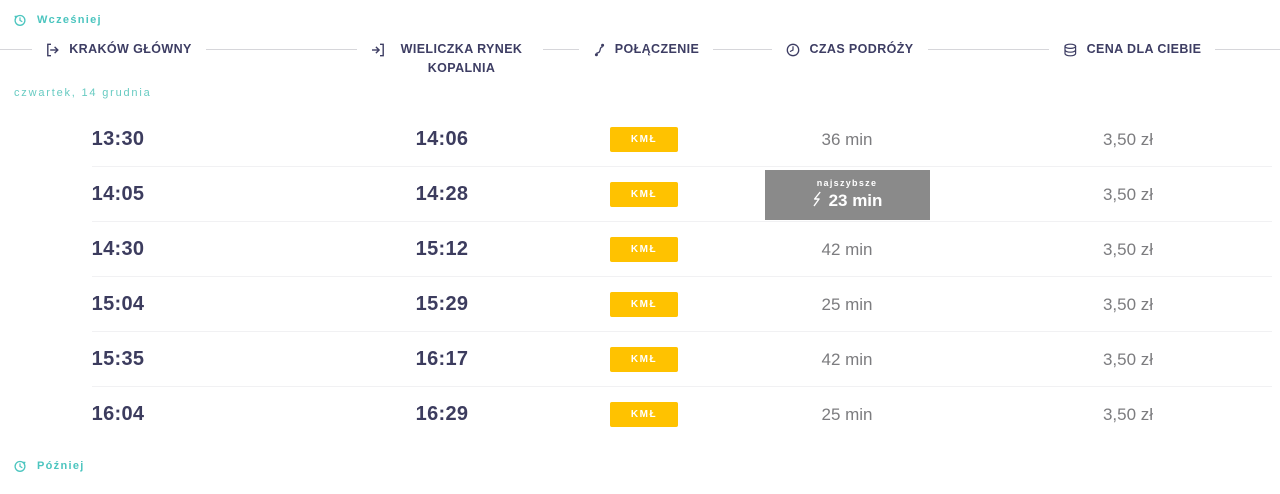  Describe the element at coordinates (817, 201) in the screenshot. I see `lightning-icon` at that location.